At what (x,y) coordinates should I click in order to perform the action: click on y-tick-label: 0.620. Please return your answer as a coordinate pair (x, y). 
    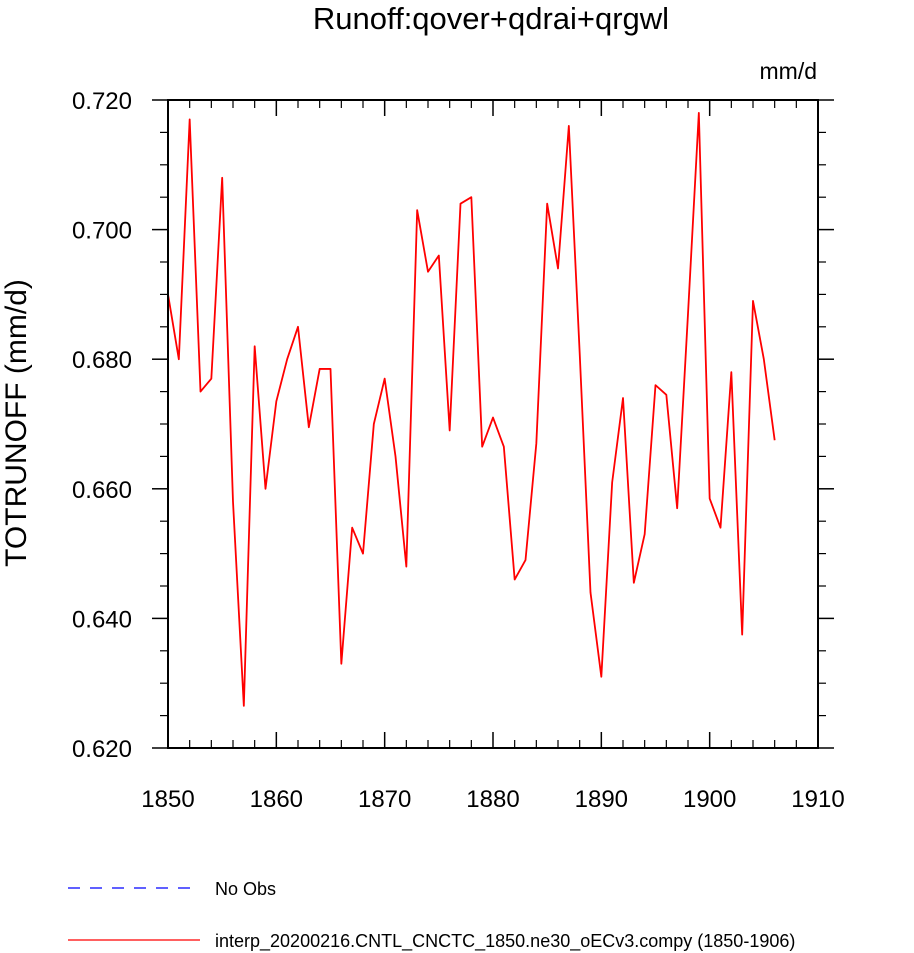
    Looking at the image, I should click on (102, 749).